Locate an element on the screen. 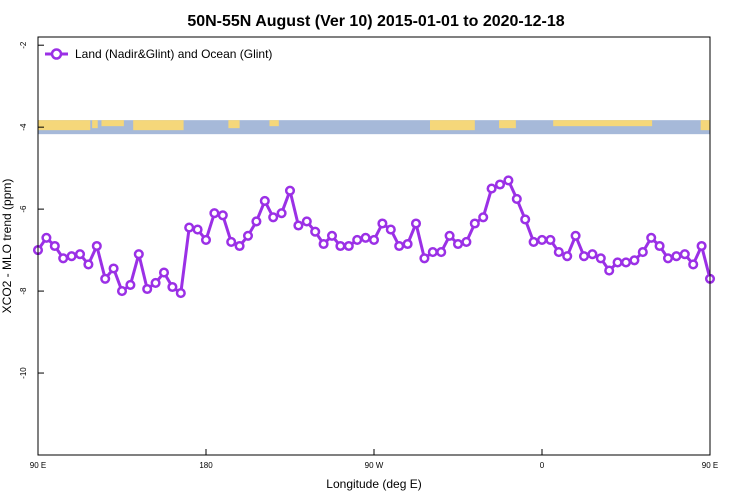 This screenshot has width=750, height=500. legend: Land (Nadir&Glint) and Ocean (Glint) is located at coordinates (158, 54).